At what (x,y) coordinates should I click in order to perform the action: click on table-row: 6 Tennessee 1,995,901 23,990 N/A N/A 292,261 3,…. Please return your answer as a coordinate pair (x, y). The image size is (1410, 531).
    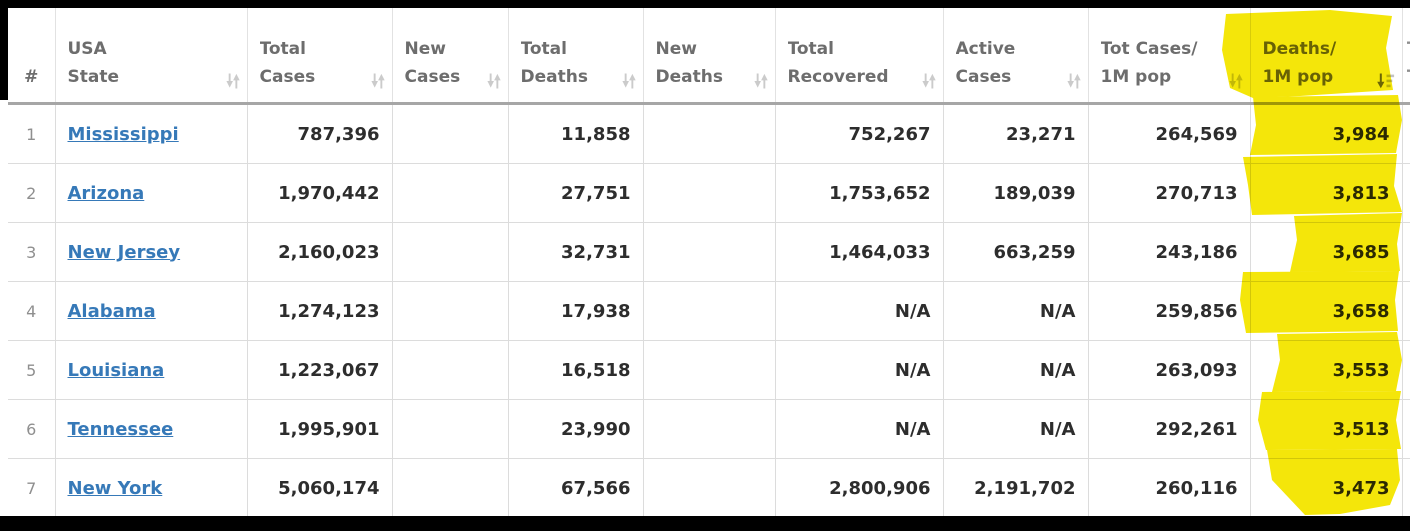
    Looking at the image, I should click on (709, 429).